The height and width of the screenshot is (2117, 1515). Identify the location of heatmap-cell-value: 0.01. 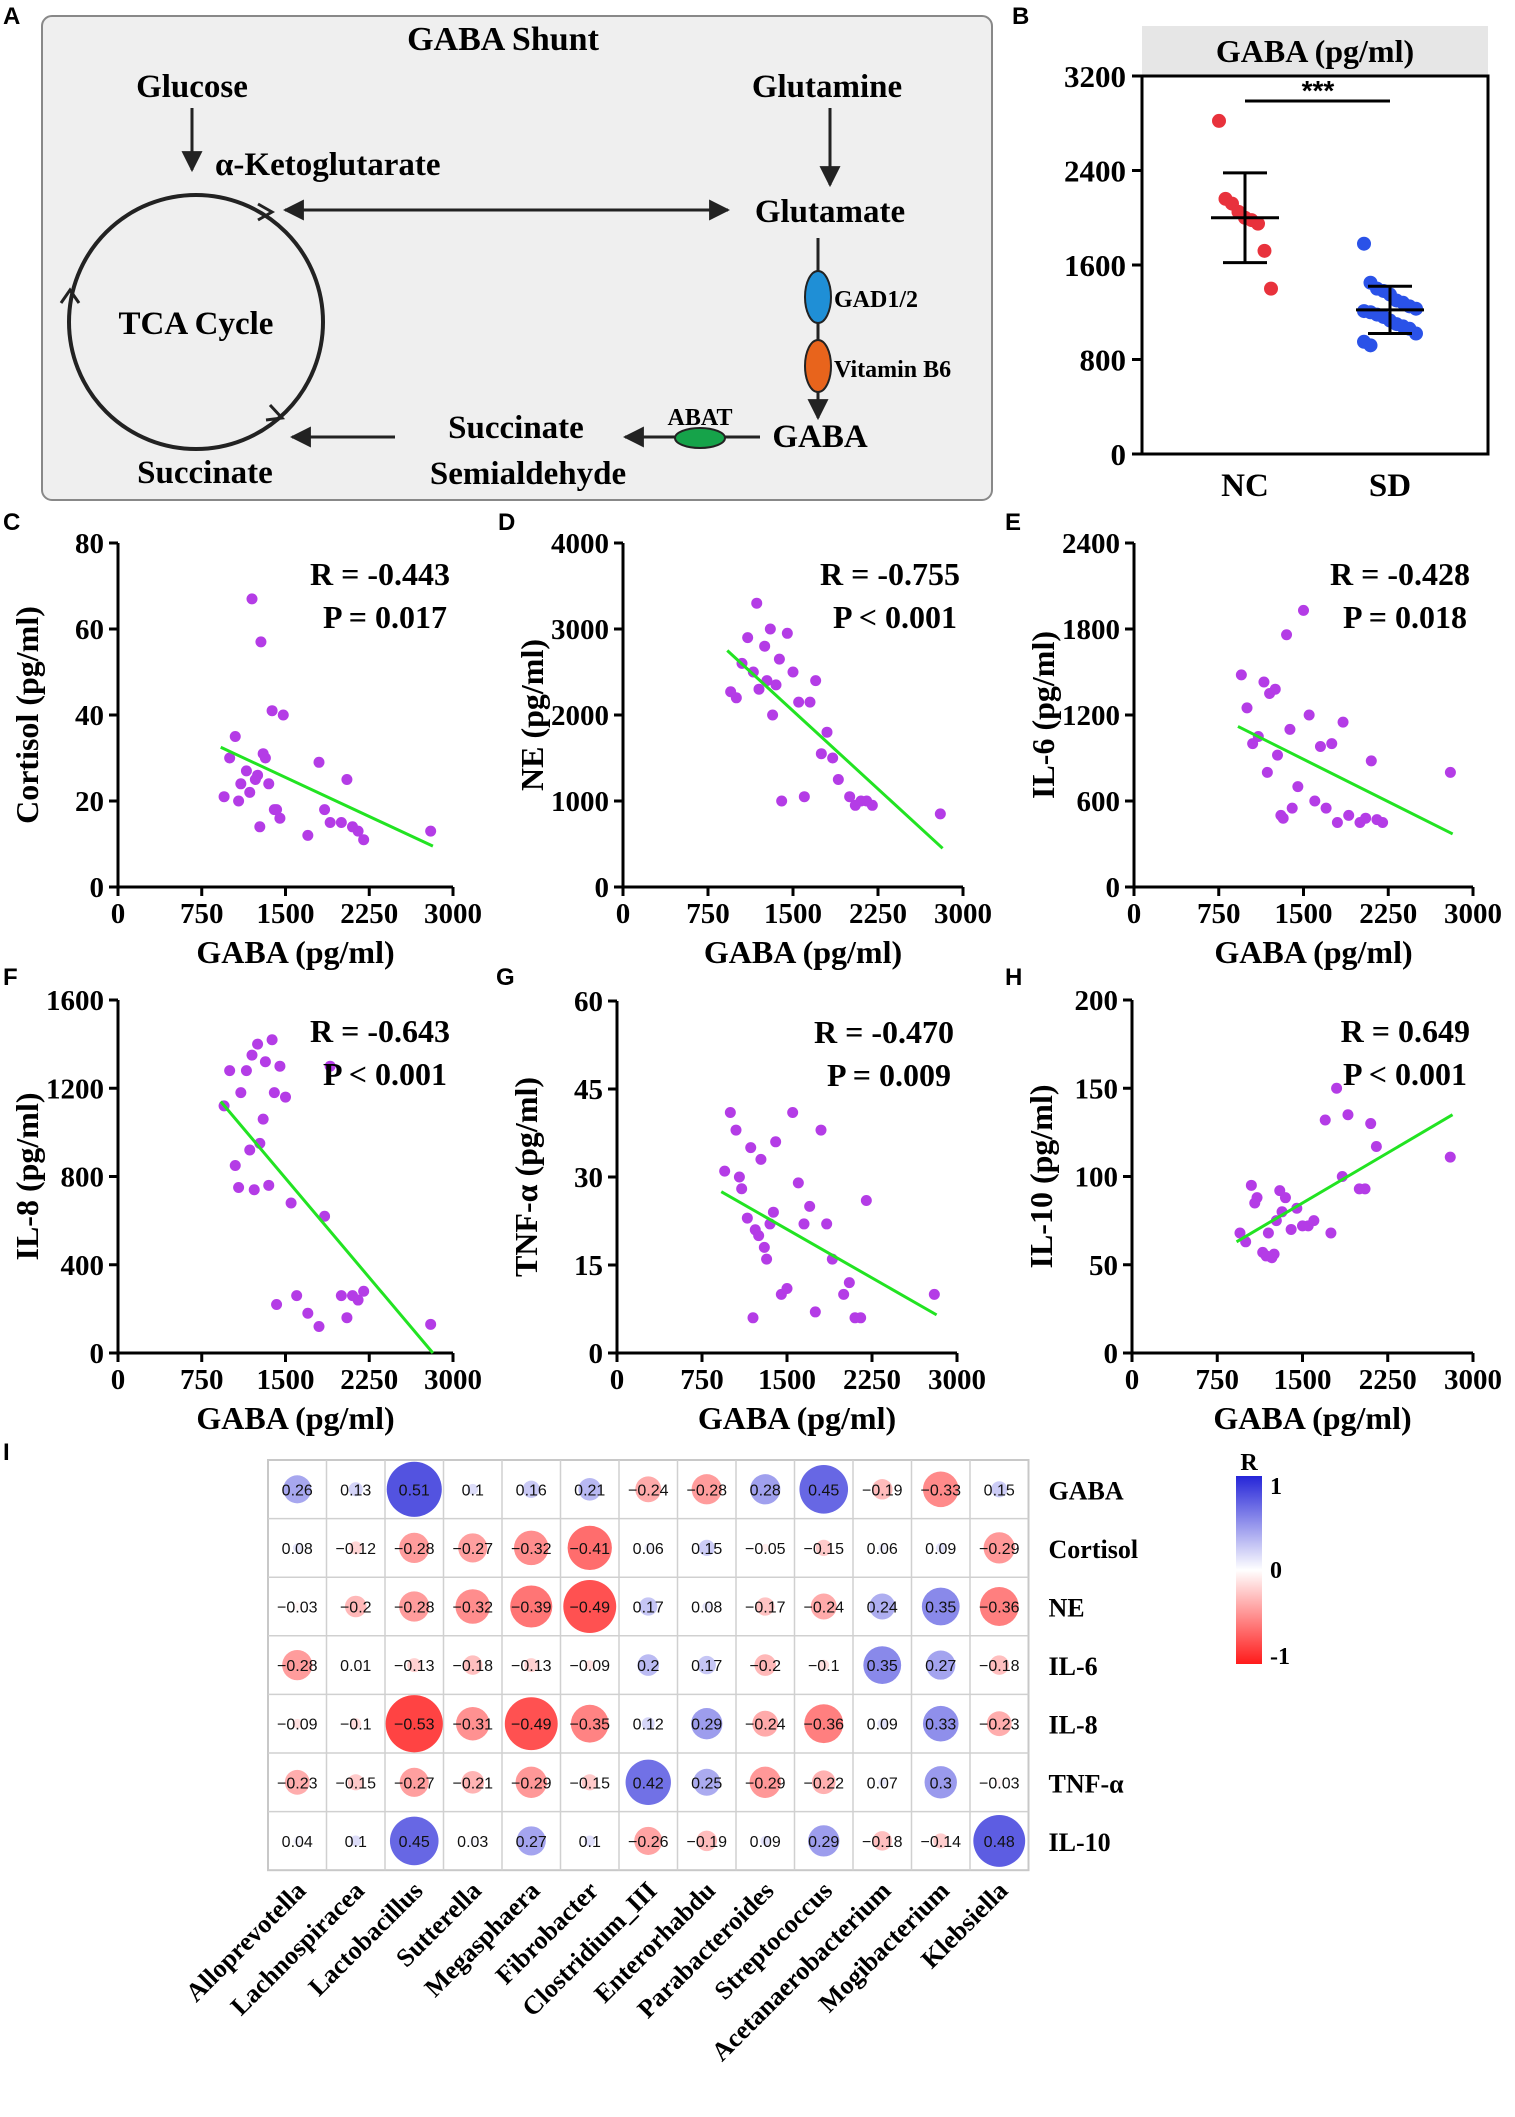
(355, 1666).